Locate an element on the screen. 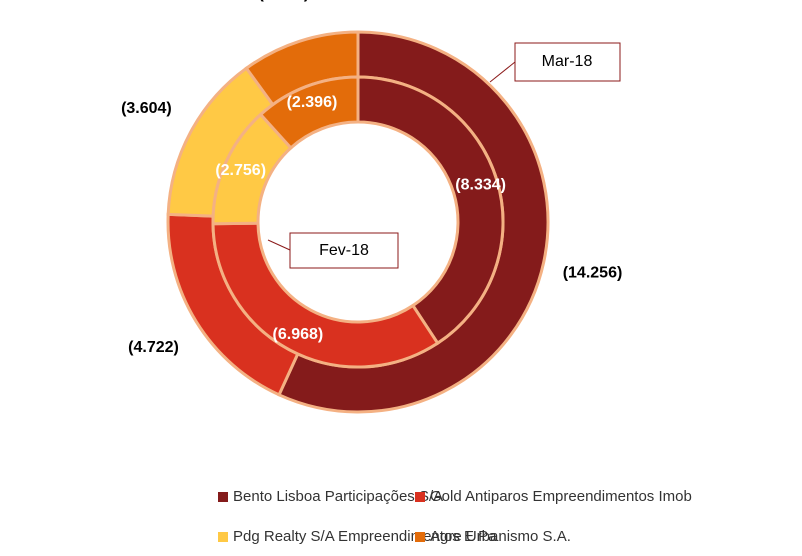  legend-label: Agre Urbanismo S.A. is located at coordinates (500, 536).